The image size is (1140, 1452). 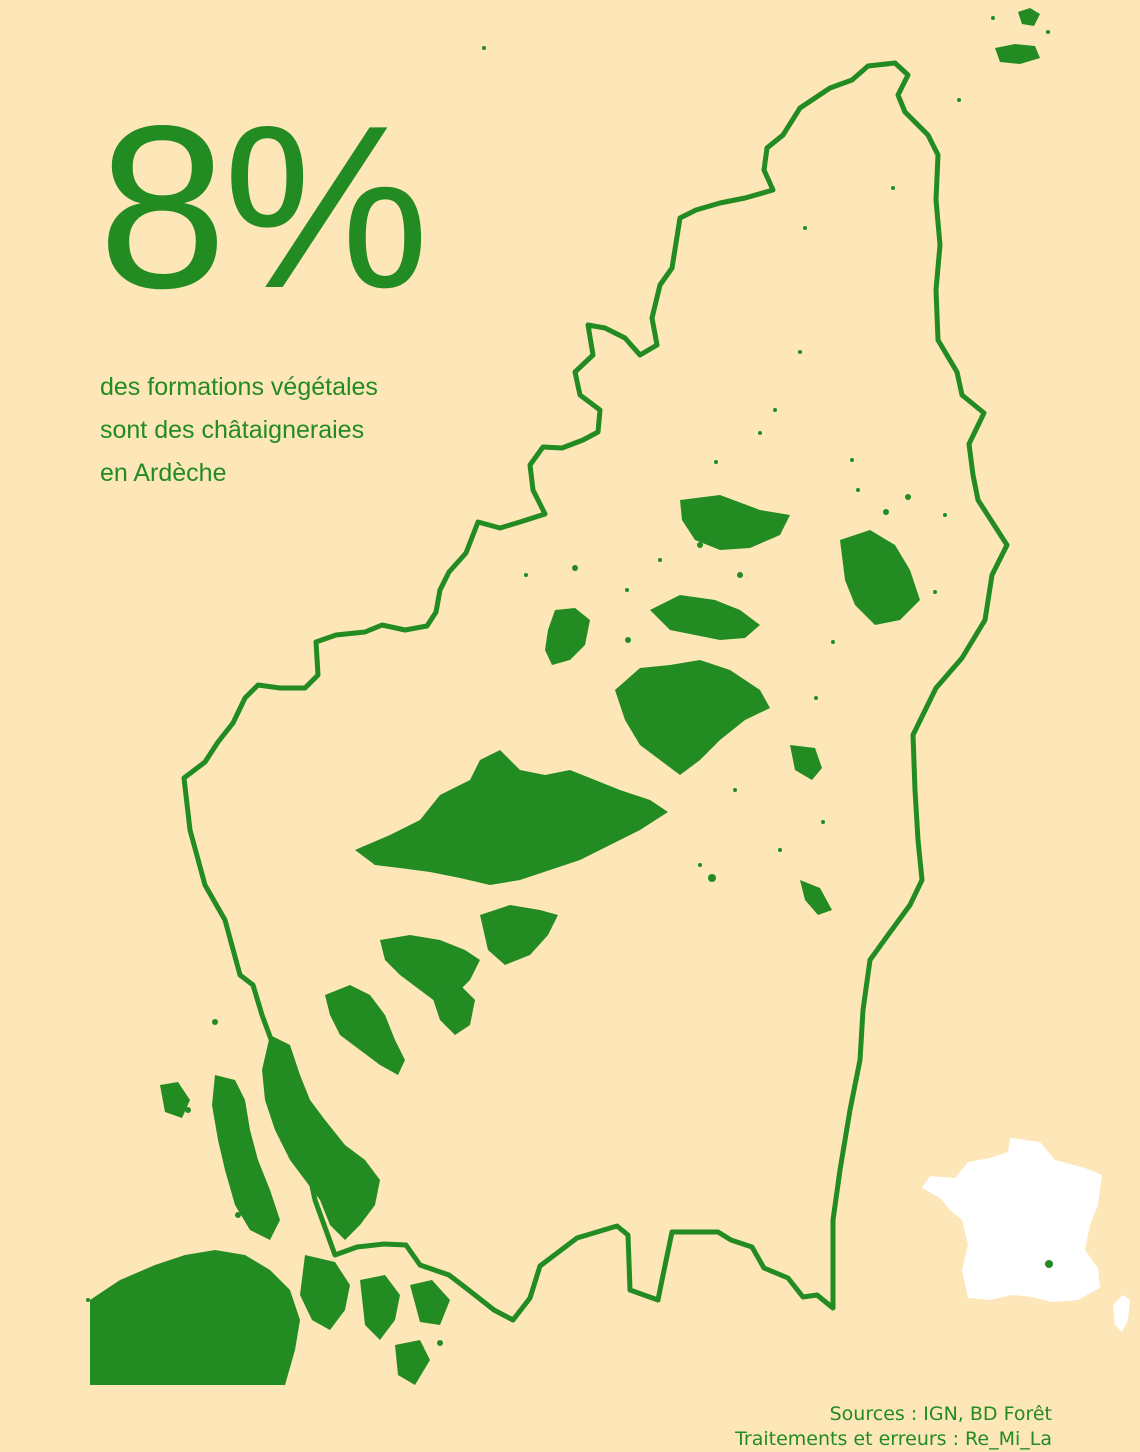 What do you see at coordinates (263, 207) in the screenshot?
I see `headline-percentage: 8%` at bounding box center [263, 207].